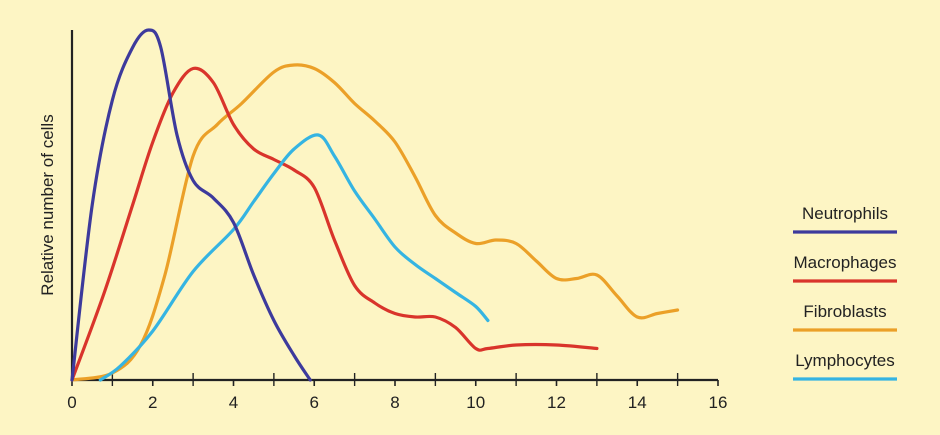  What do you see at coordinates (844, 262) in the screenshot?
I see `legend-label-macrophages: Macrophages` at bounding box center [844, 262].